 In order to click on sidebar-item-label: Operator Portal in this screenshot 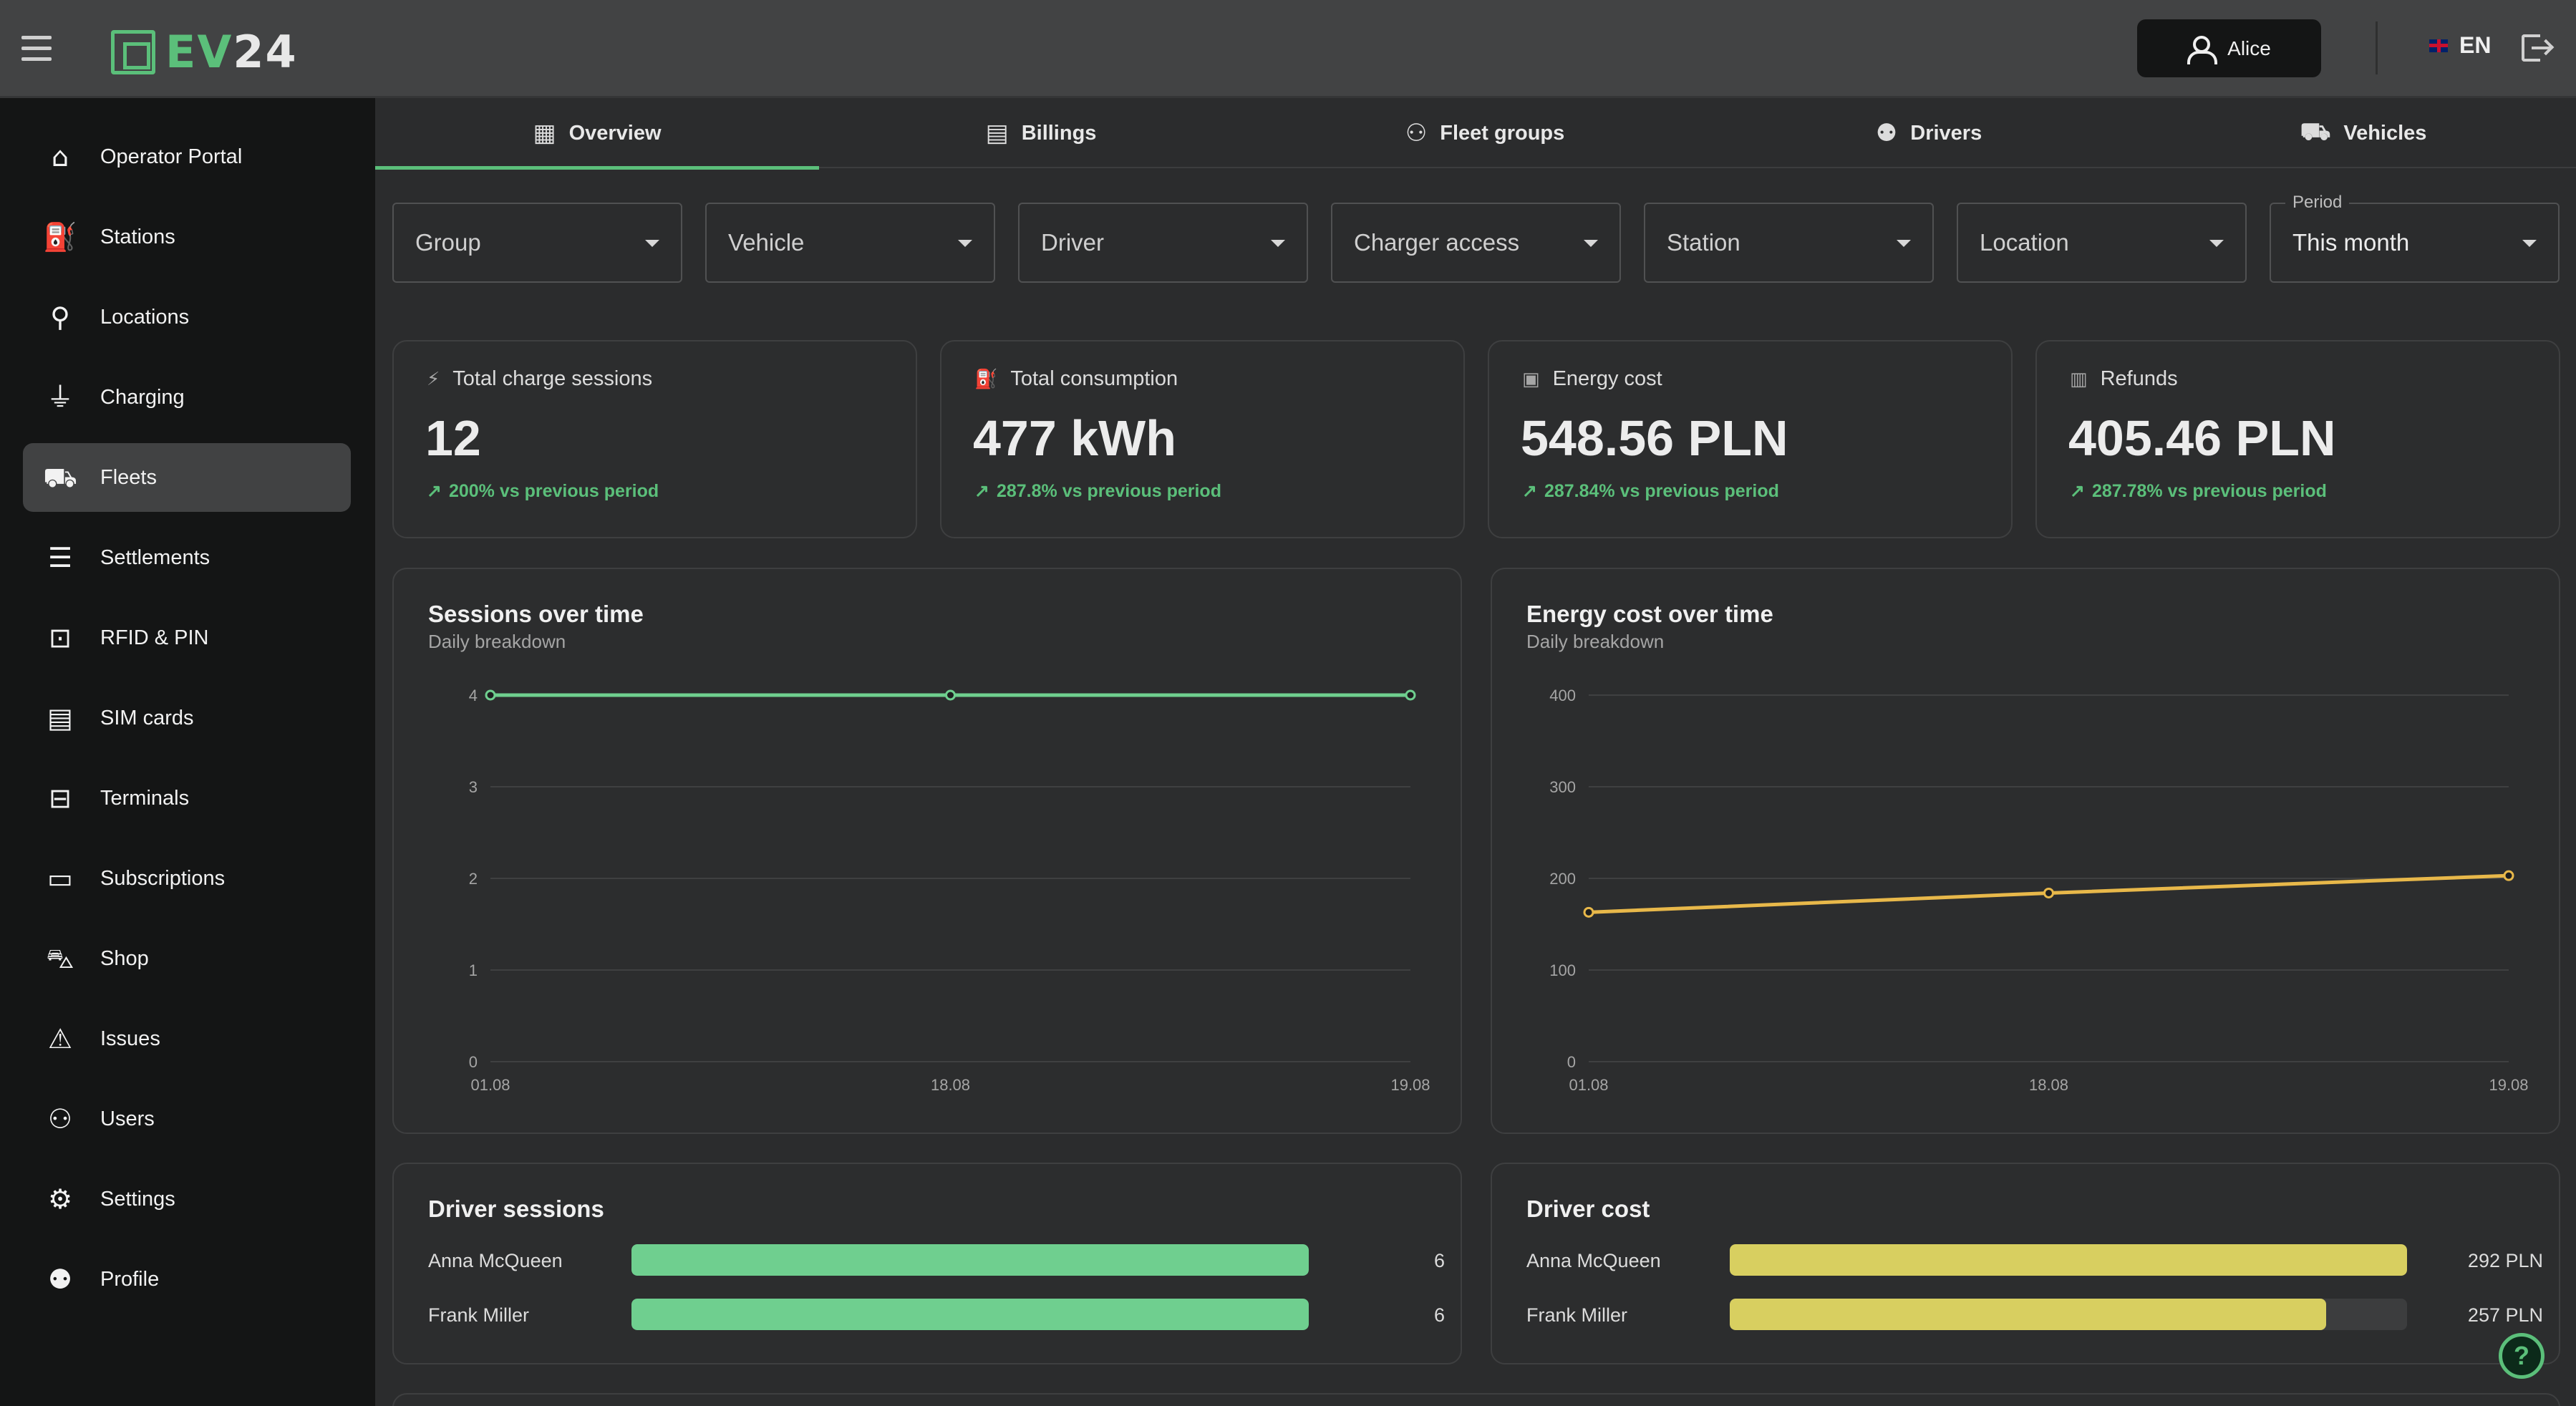, I will do `click(172, 156)`.